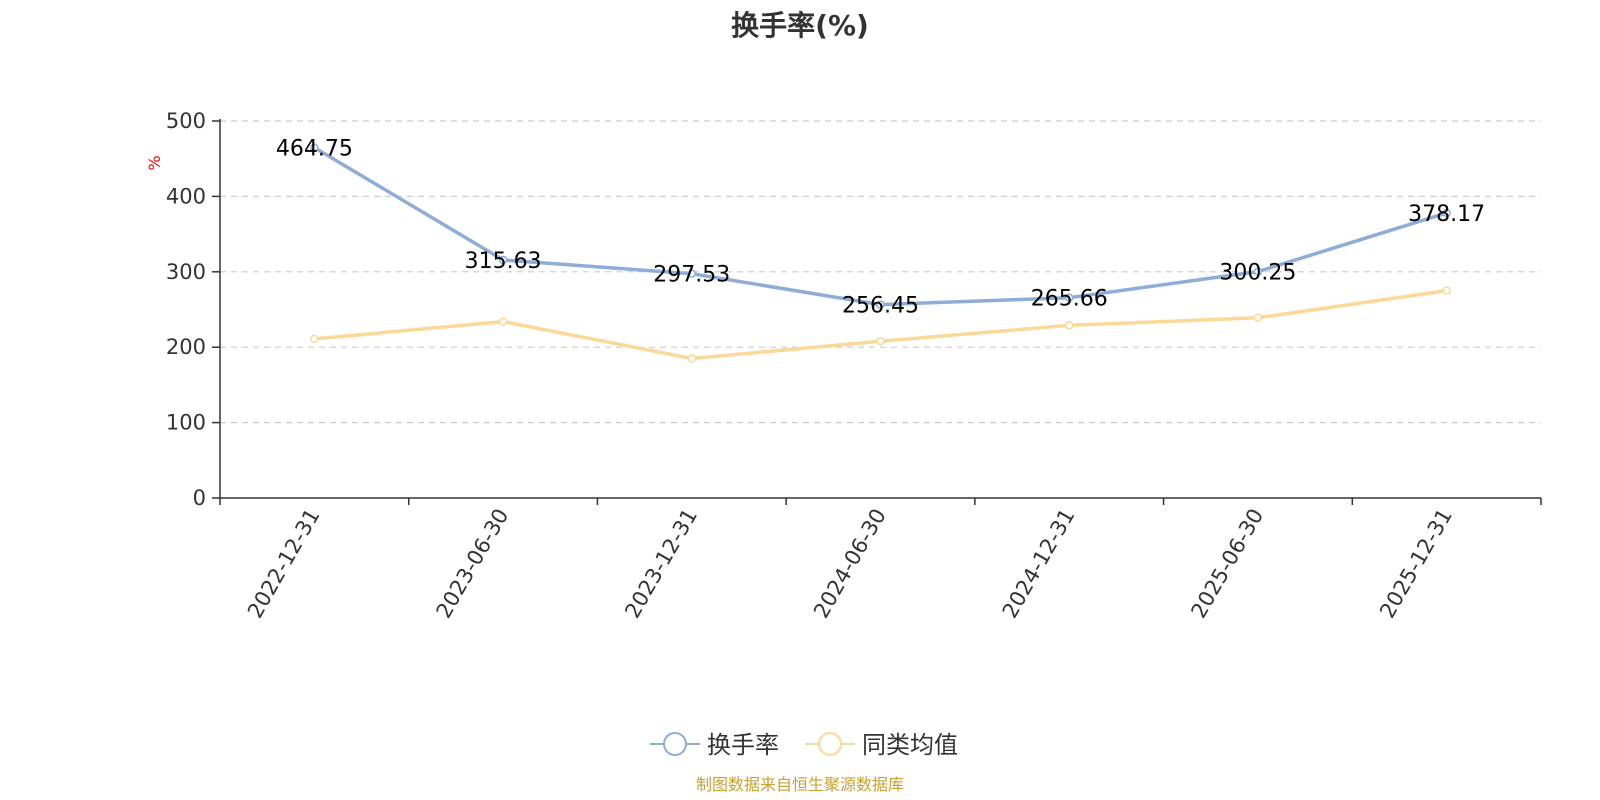  What do you see at coordinates (284, 564) in the screenshot?
I see `x-tick-label: 2022-12-31` at bounding box center [284, 564].